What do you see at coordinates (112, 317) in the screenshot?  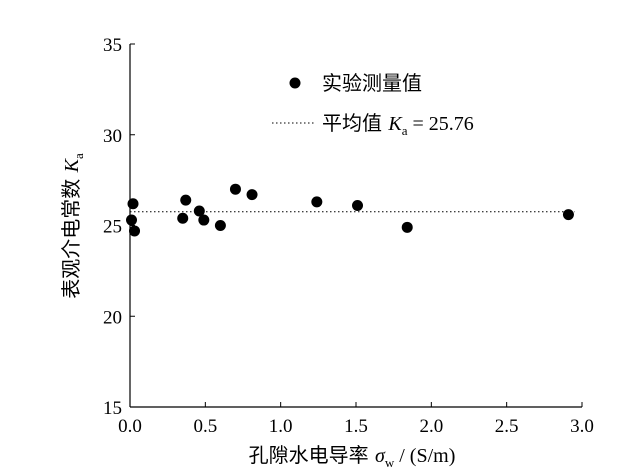 I see `y-tick-label: 20` at bounding box center [112, 317].